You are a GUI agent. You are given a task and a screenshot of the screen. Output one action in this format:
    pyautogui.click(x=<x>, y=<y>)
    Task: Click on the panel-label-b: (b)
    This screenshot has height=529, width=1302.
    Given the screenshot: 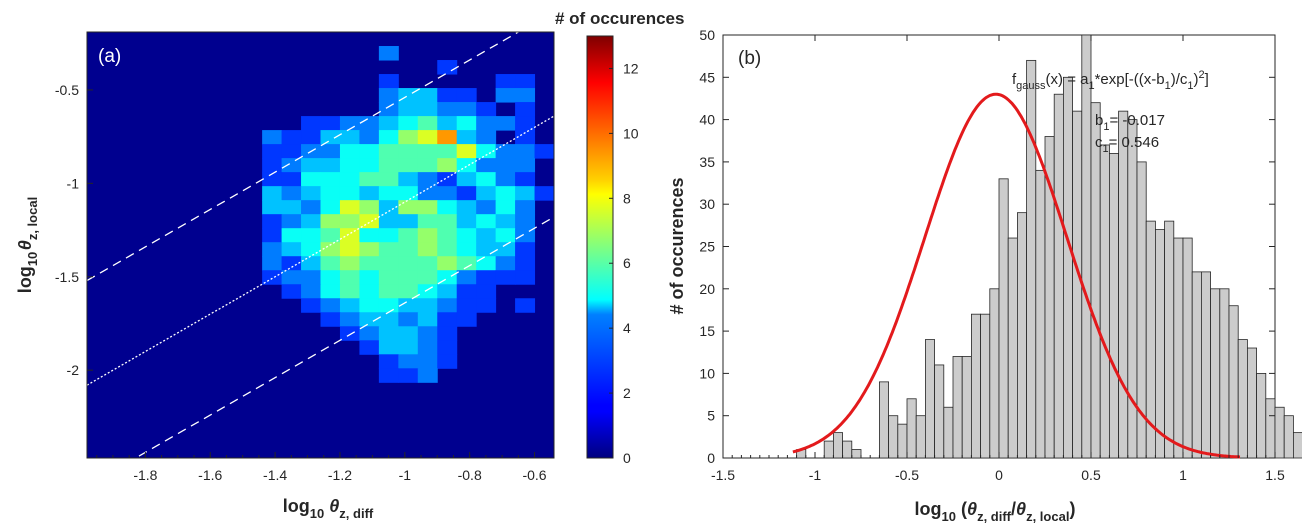 What is the action you would take?
    pyautogui.click(x=749, y=58)
    